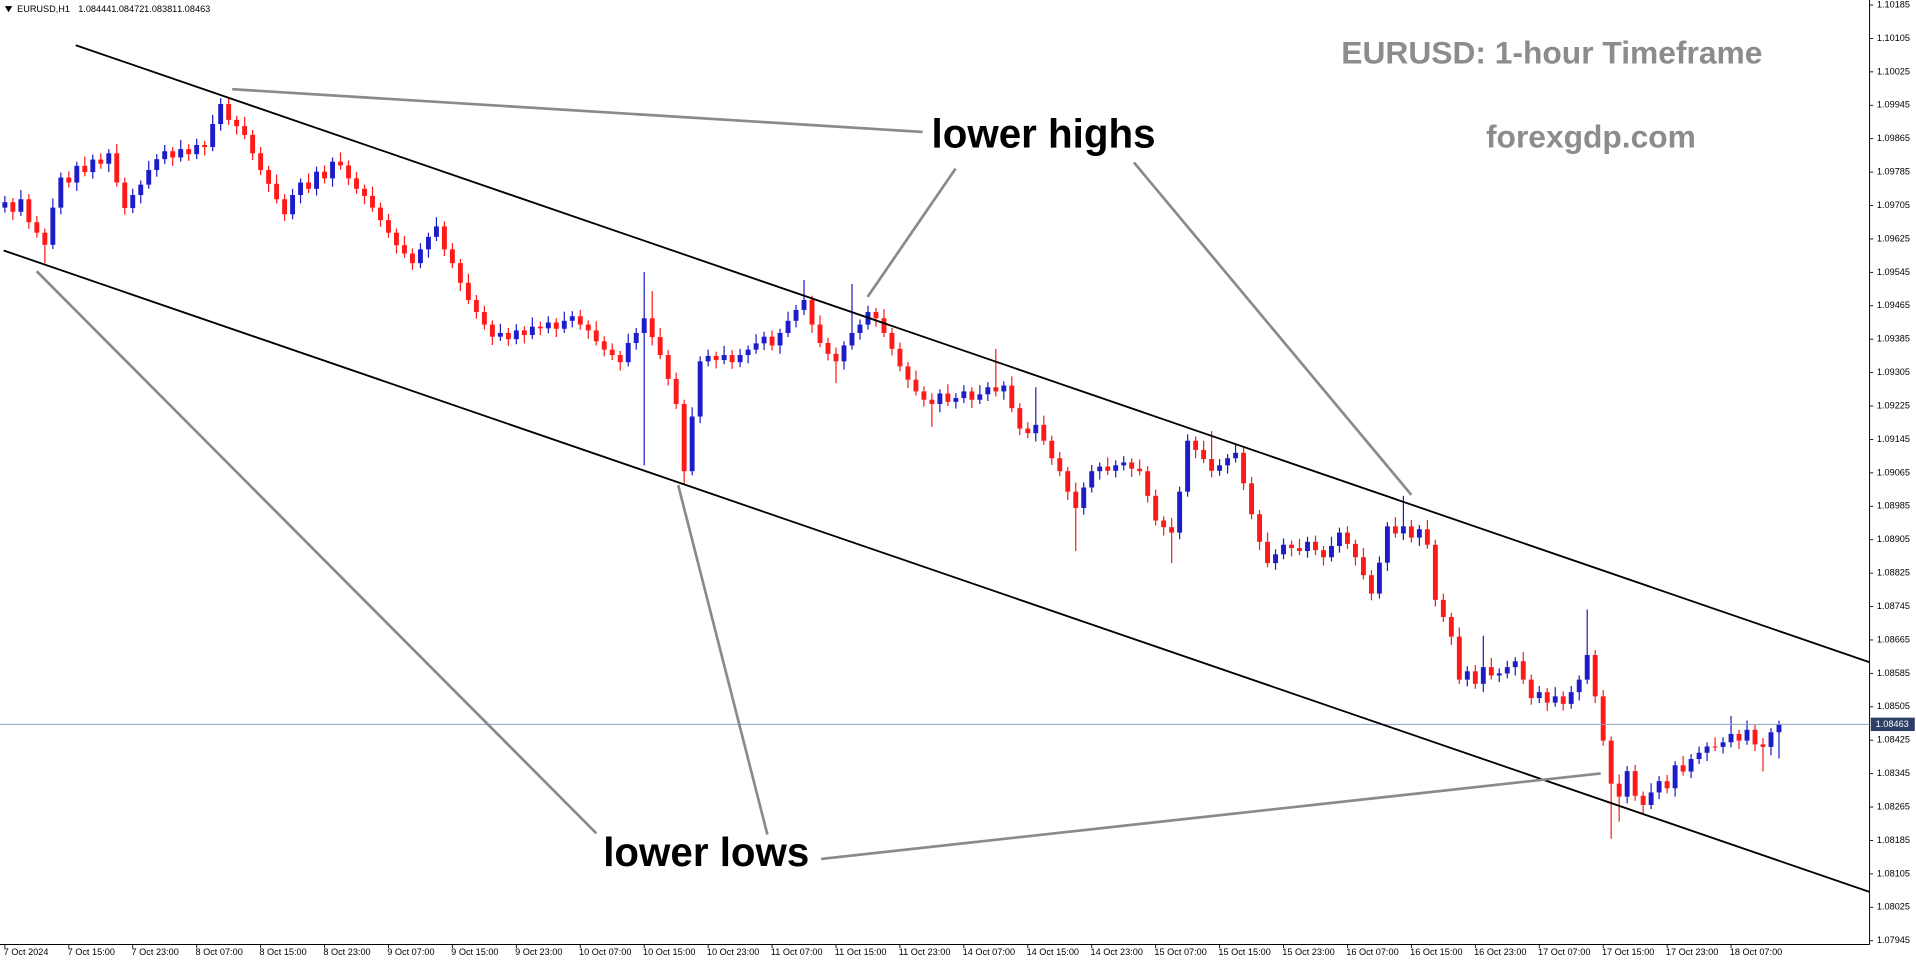 This screenshot has width=1916, height=964. Describe the element at coordinates (1628, 952) in the screenshot. I see `x-tick-label: 17 Oct 15:00` at that location.